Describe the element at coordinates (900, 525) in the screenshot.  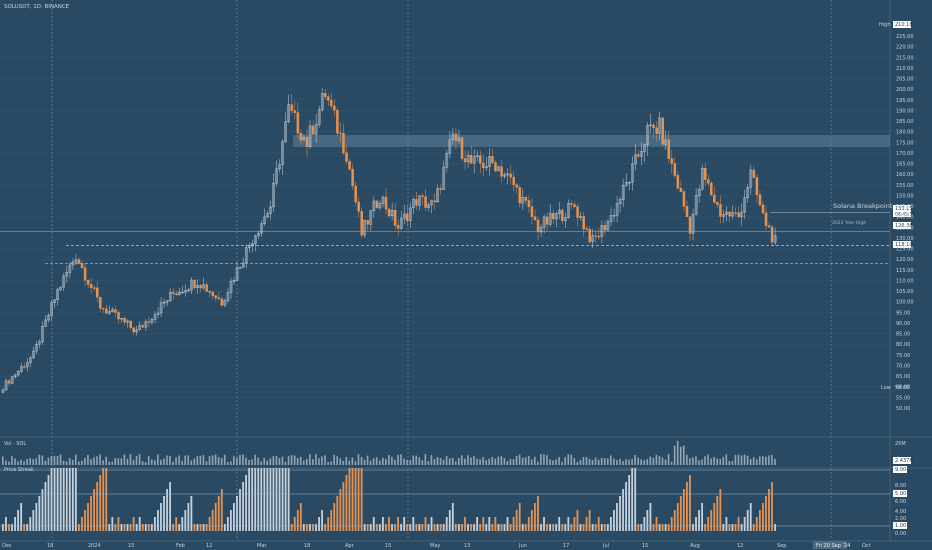
I see `streak-level-1-box` at that location.